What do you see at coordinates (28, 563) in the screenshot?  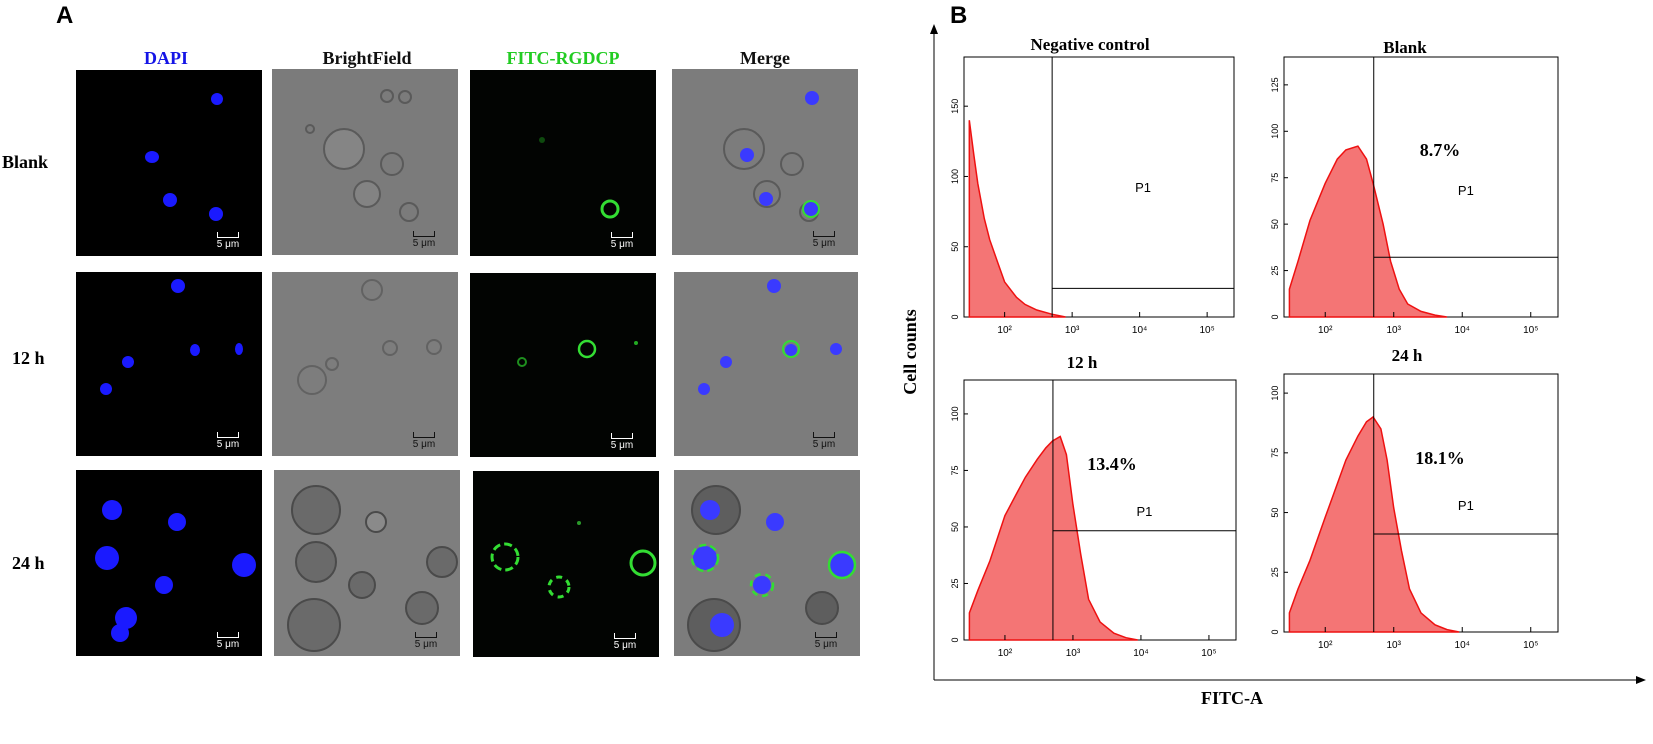 I see `row-header-24h: 24 h` at bounding box center [28, 563].